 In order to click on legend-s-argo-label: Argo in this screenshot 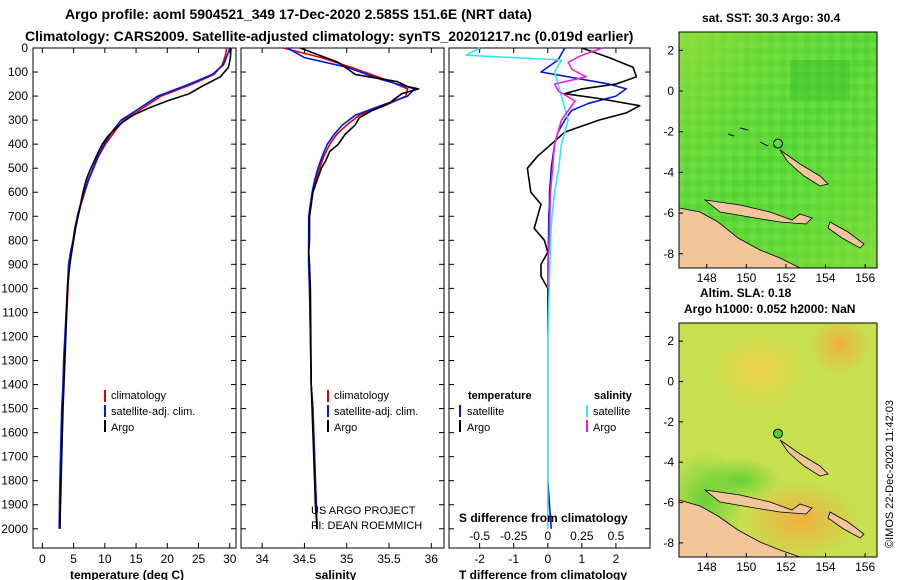, I will do `click(604, 428)`.